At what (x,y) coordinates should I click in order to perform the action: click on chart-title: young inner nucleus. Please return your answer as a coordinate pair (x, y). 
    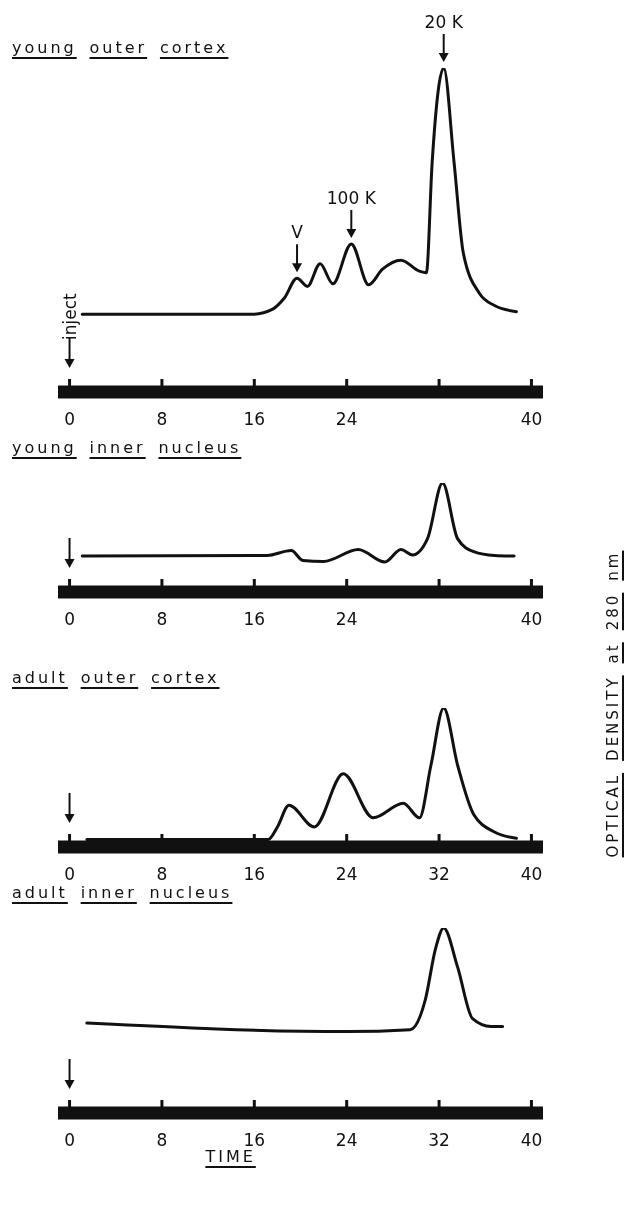
    Looking at the image, I should click on (127, 447).